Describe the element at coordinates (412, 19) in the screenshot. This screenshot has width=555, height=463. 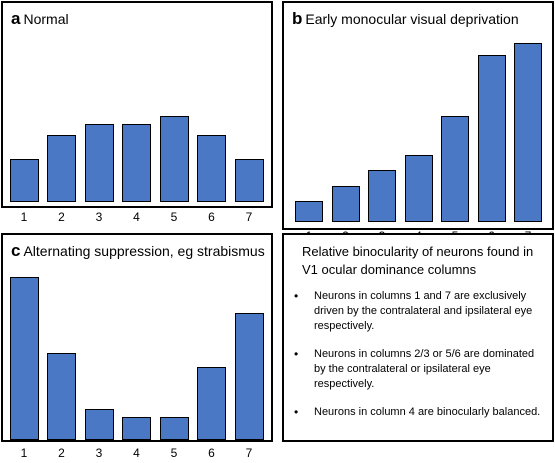
I see `panel-b-title-text: Early monocular visual deprivation` at that location.